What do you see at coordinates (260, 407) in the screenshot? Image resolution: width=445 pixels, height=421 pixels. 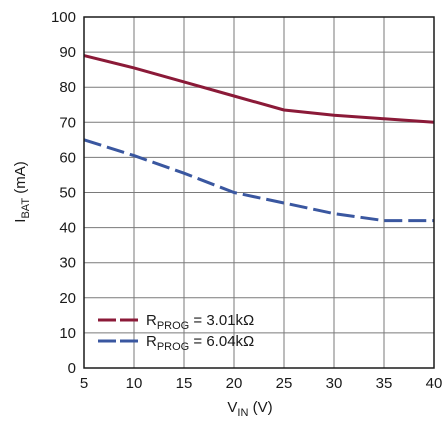 I see `x-axis-label-unit: (V)` at bounding box center [260, 407].